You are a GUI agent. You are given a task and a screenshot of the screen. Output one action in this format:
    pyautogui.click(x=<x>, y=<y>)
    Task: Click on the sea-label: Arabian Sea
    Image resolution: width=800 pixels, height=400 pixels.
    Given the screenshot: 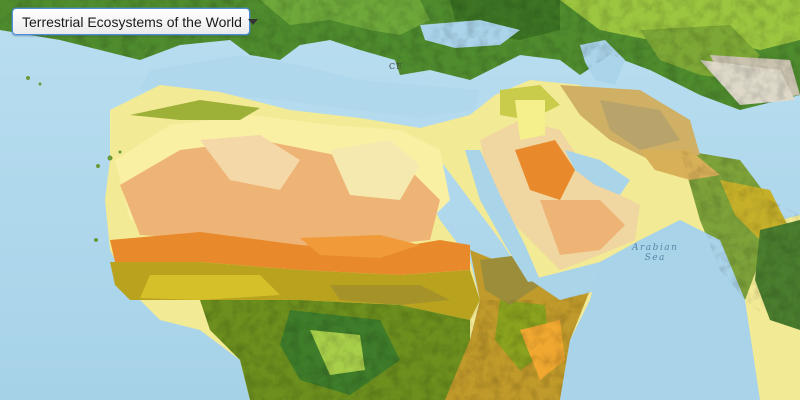 What is the action you would take?
    pyautogui.click(x=655, y=253)
    